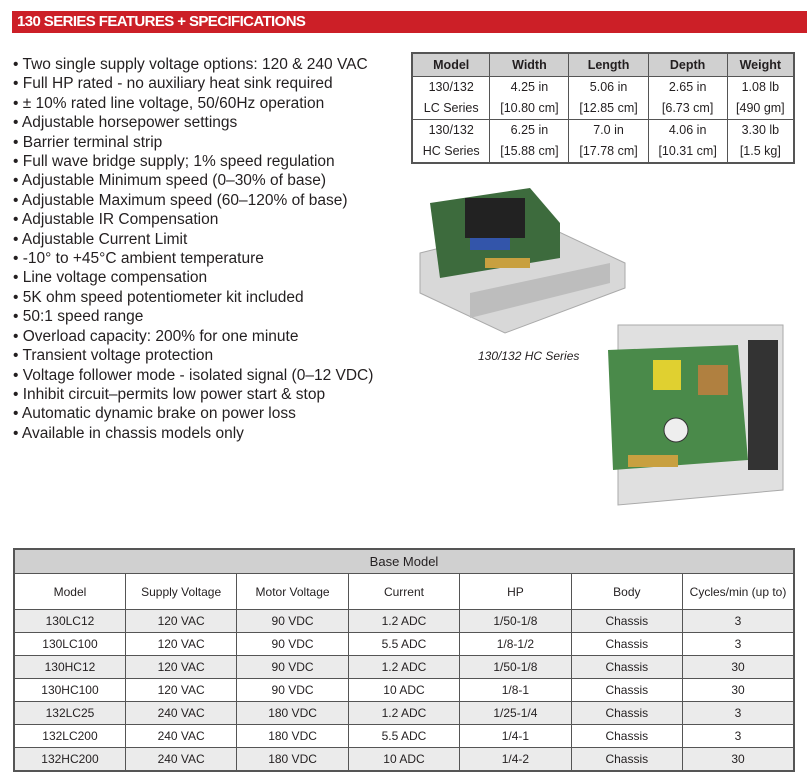 This screenshot has height=774, width=807. Describe the element at coordinates (193, 122) in the screenshot. I see `feature-item: Adjustable horsepower settings` at that location.